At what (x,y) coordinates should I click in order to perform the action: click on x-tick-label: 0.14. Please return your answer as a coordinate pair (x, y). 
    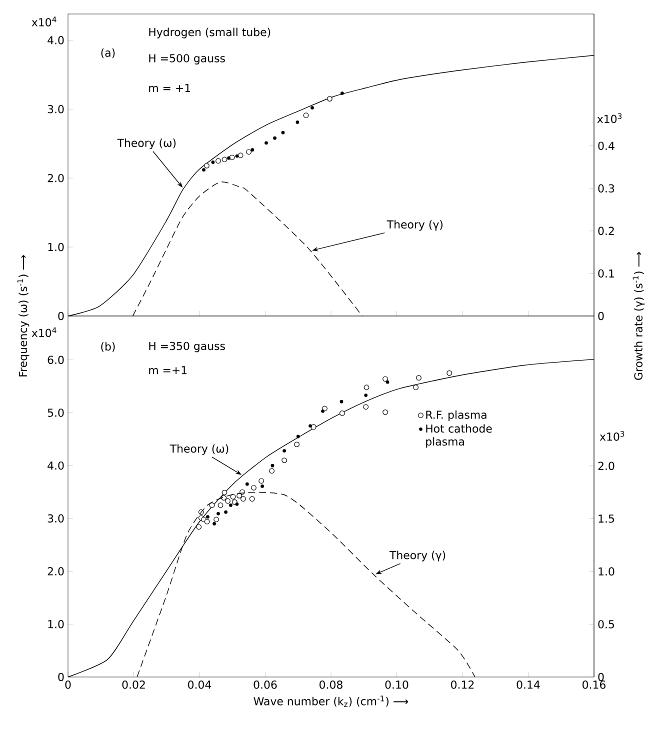
    Looking at the image, I should click on (528, 684).